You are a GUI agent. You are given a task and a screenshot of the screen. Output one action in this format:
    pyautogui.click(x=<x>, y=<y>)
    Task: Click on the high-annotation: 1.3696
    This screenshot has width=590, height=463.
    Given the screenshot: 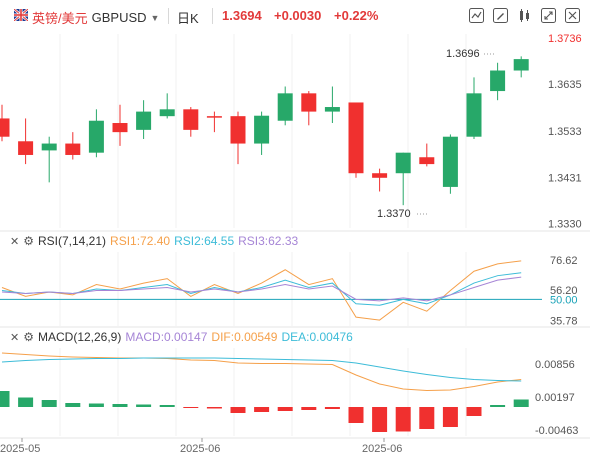 What is the action you would take?
    pyautogui.click(x=463, y=54)
    